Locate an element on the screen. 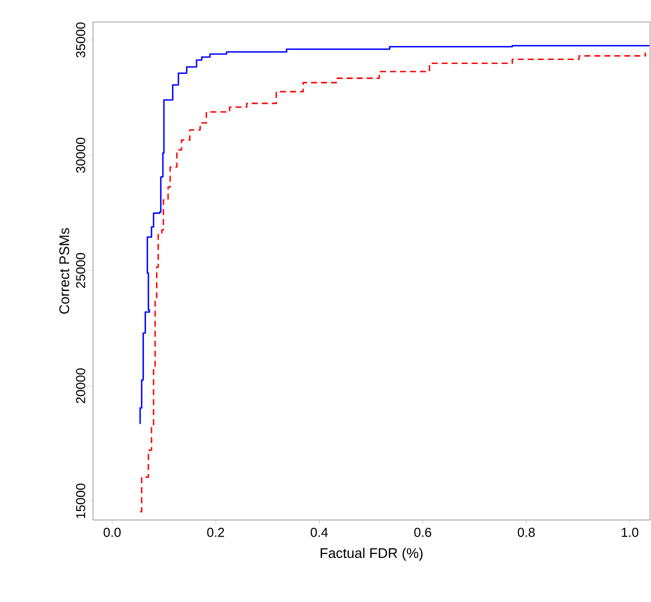 Image resolution: width=651 pixels, height=602 pixels. y-tick-label: 25000 is located at coordinates (81, 270).